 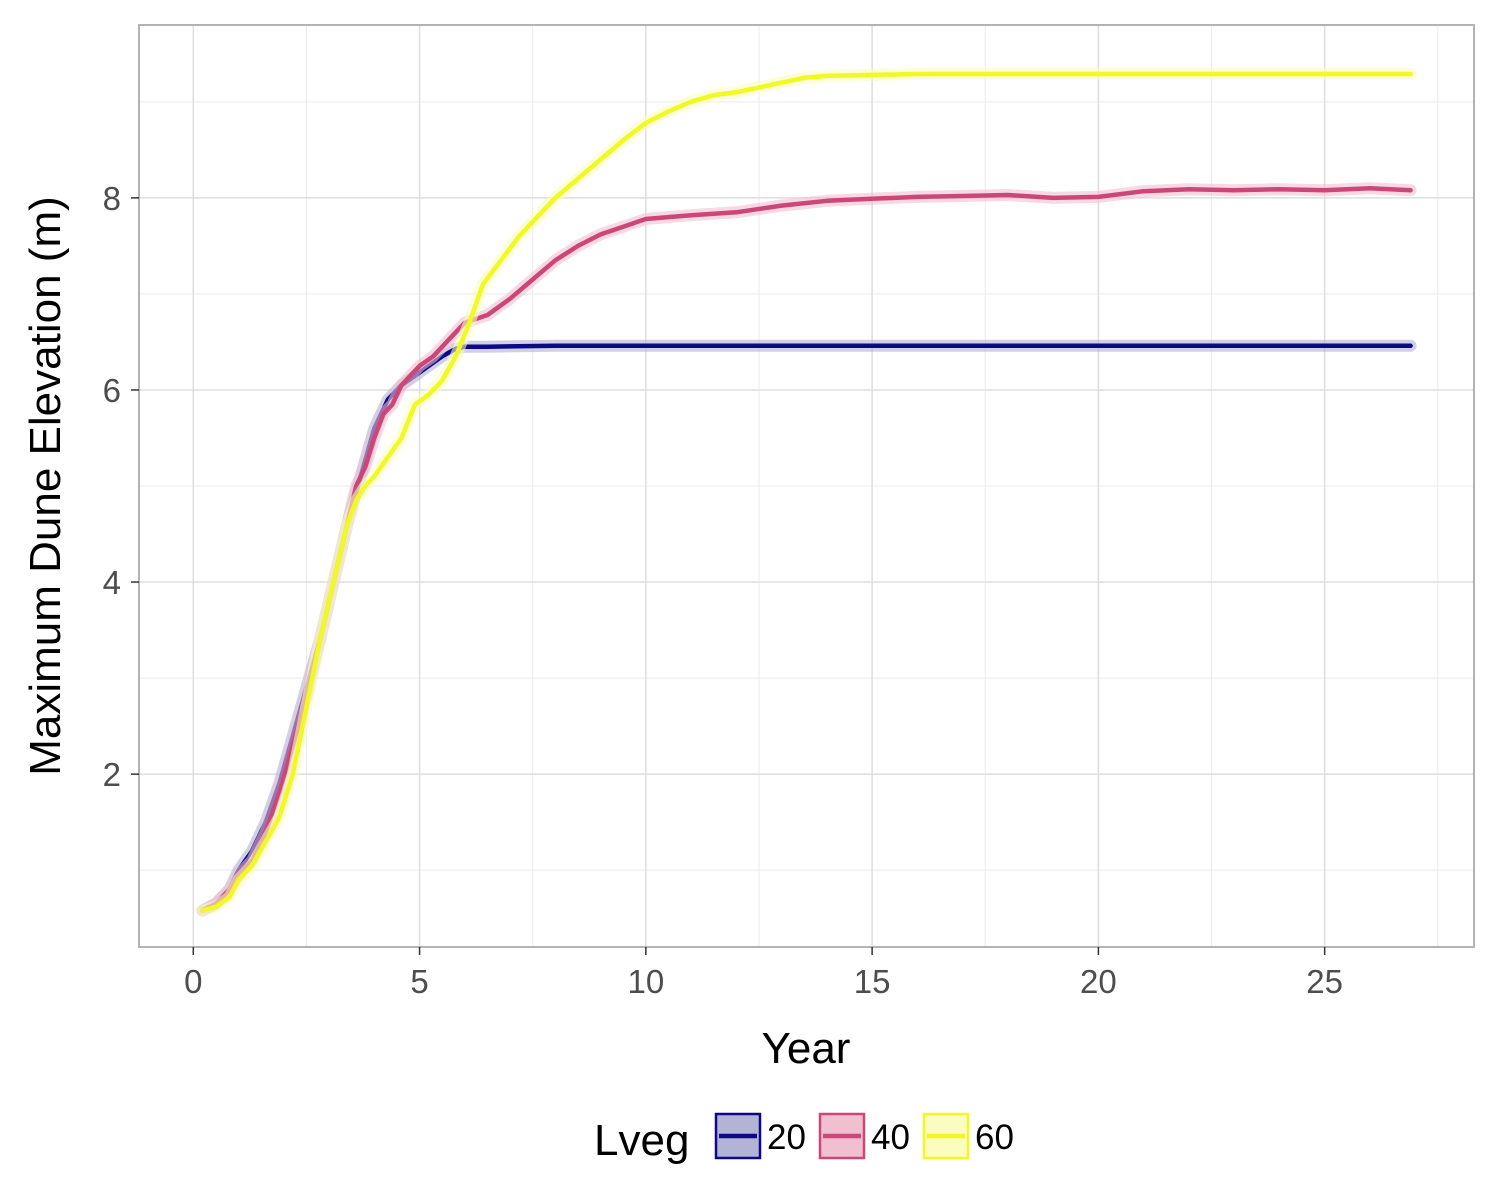 I want to click on x-tick-label: 10, so click(x=645, y=981).